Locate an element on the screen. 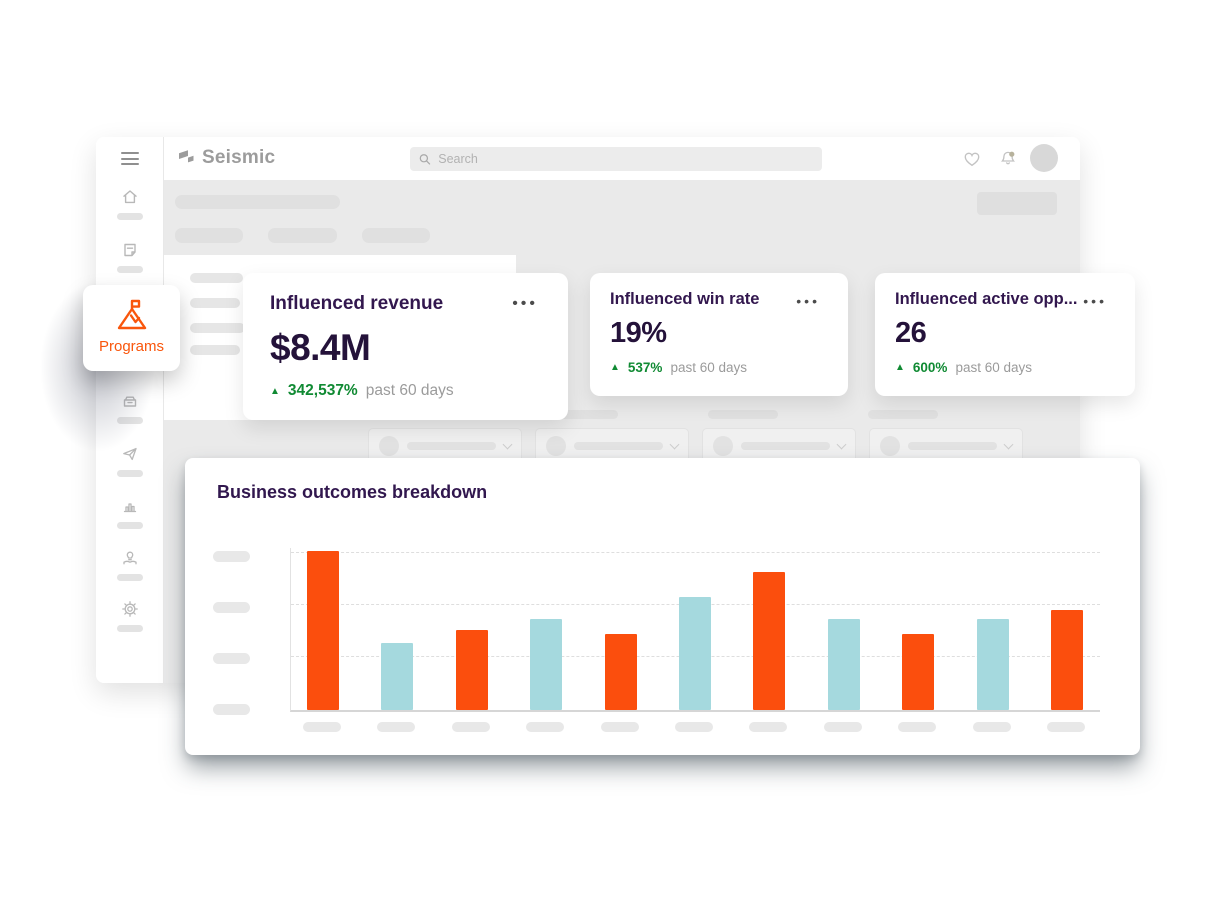  action-button-skeleton is located at coordinates (1017, 203).